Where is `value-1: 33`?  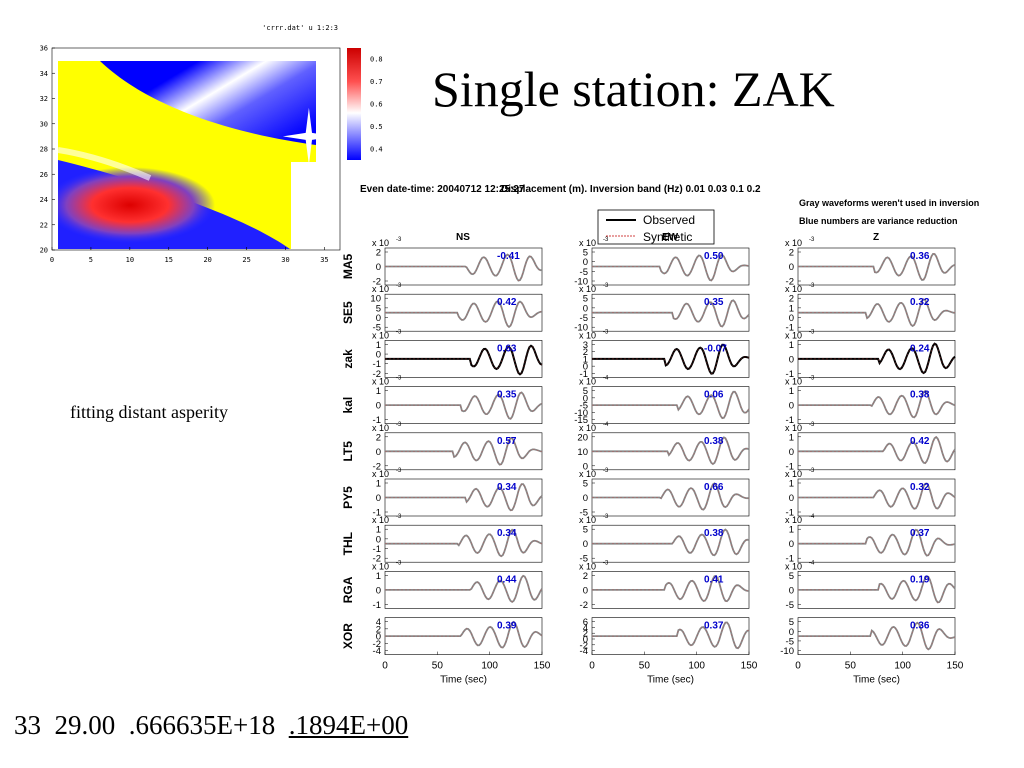 value-1: 33 is located at coordinates (27, 725).